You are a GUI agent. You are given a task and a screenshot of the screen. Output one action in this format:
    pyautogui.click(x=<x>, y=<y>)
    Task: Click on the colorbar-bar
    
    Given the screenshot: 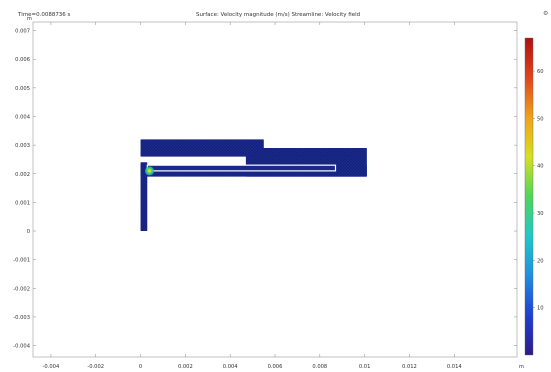 What is the action you would take?
    pyautogui.click(x=529, y=196)
    